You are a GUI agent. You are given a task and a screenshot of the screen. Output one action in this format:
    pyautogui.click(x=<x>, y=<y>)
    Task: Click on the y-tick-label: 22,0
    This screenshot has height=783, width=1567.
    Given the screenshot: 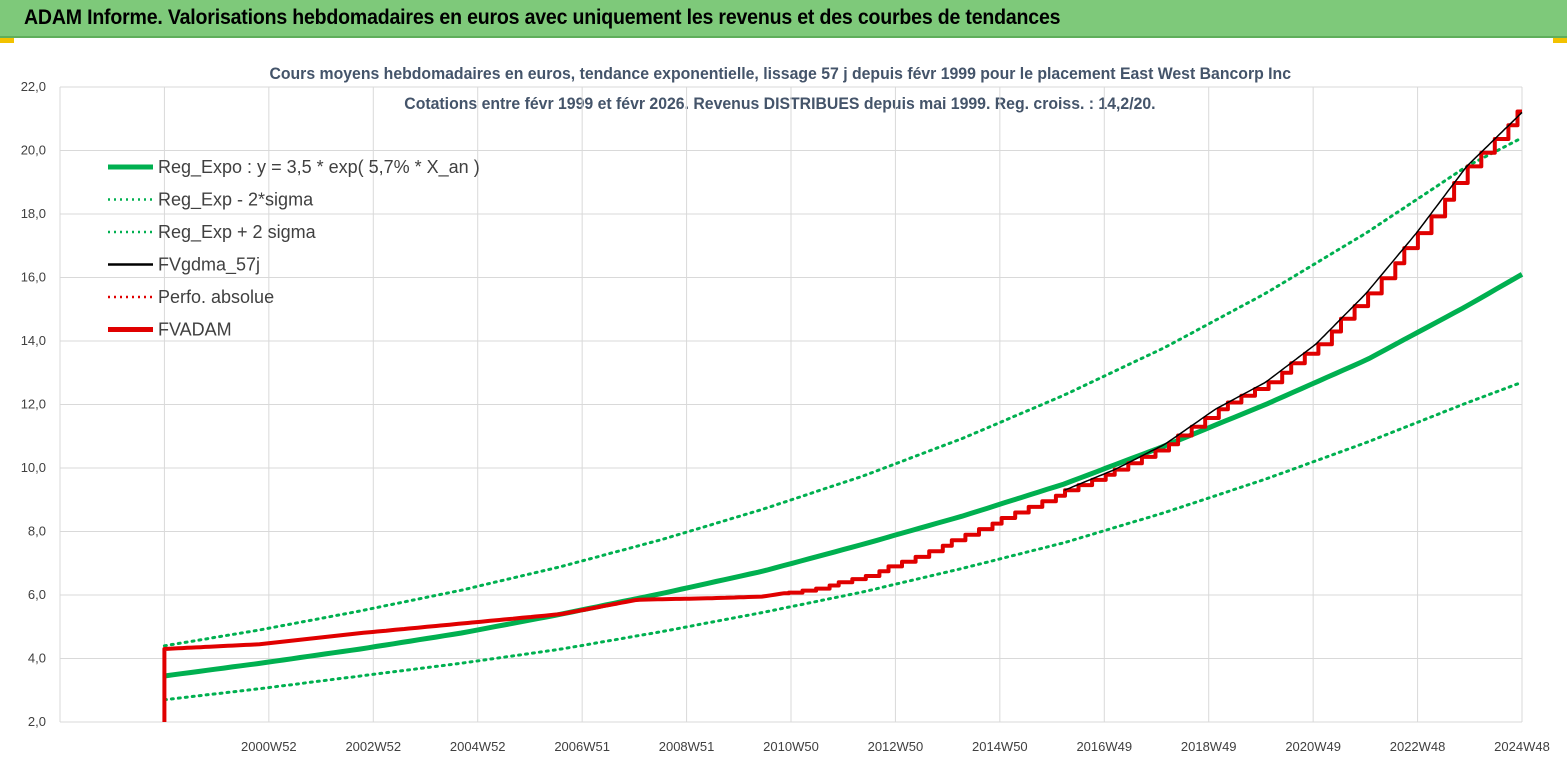 What is the action you would take?
    pyautogui.click(x=33, y=86)
    